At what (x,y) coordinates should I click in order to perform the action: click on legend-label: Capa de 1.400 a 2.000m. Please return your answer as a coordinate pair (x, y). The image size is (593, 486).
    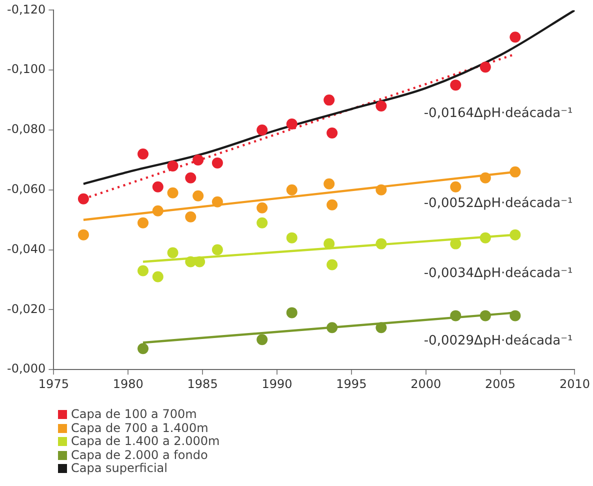
    Looking at the image, I should click on (145, 441).